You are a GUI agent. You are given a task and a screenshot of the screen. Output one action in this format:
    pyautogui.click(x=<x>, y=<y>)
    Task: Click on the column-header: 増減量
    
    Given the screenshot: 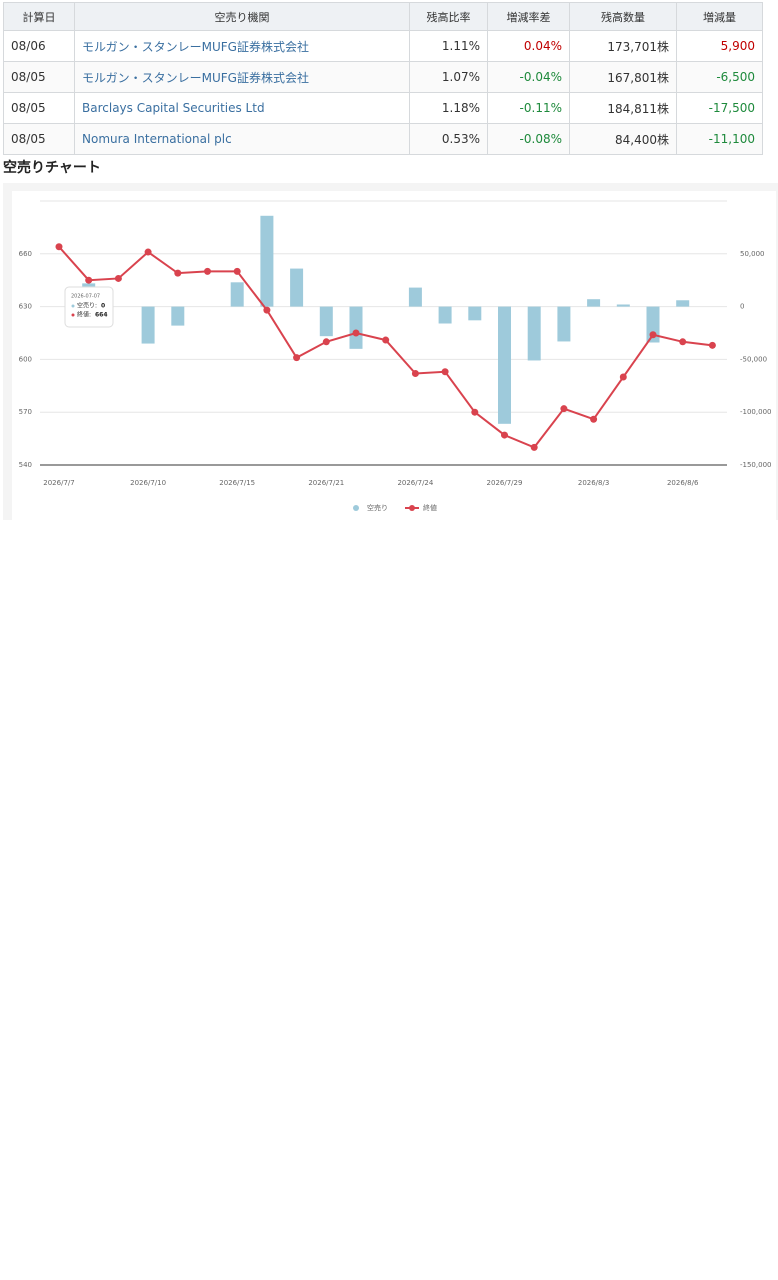 What is the action you would take?
    pyautogui.click(x=719, y=16)
    